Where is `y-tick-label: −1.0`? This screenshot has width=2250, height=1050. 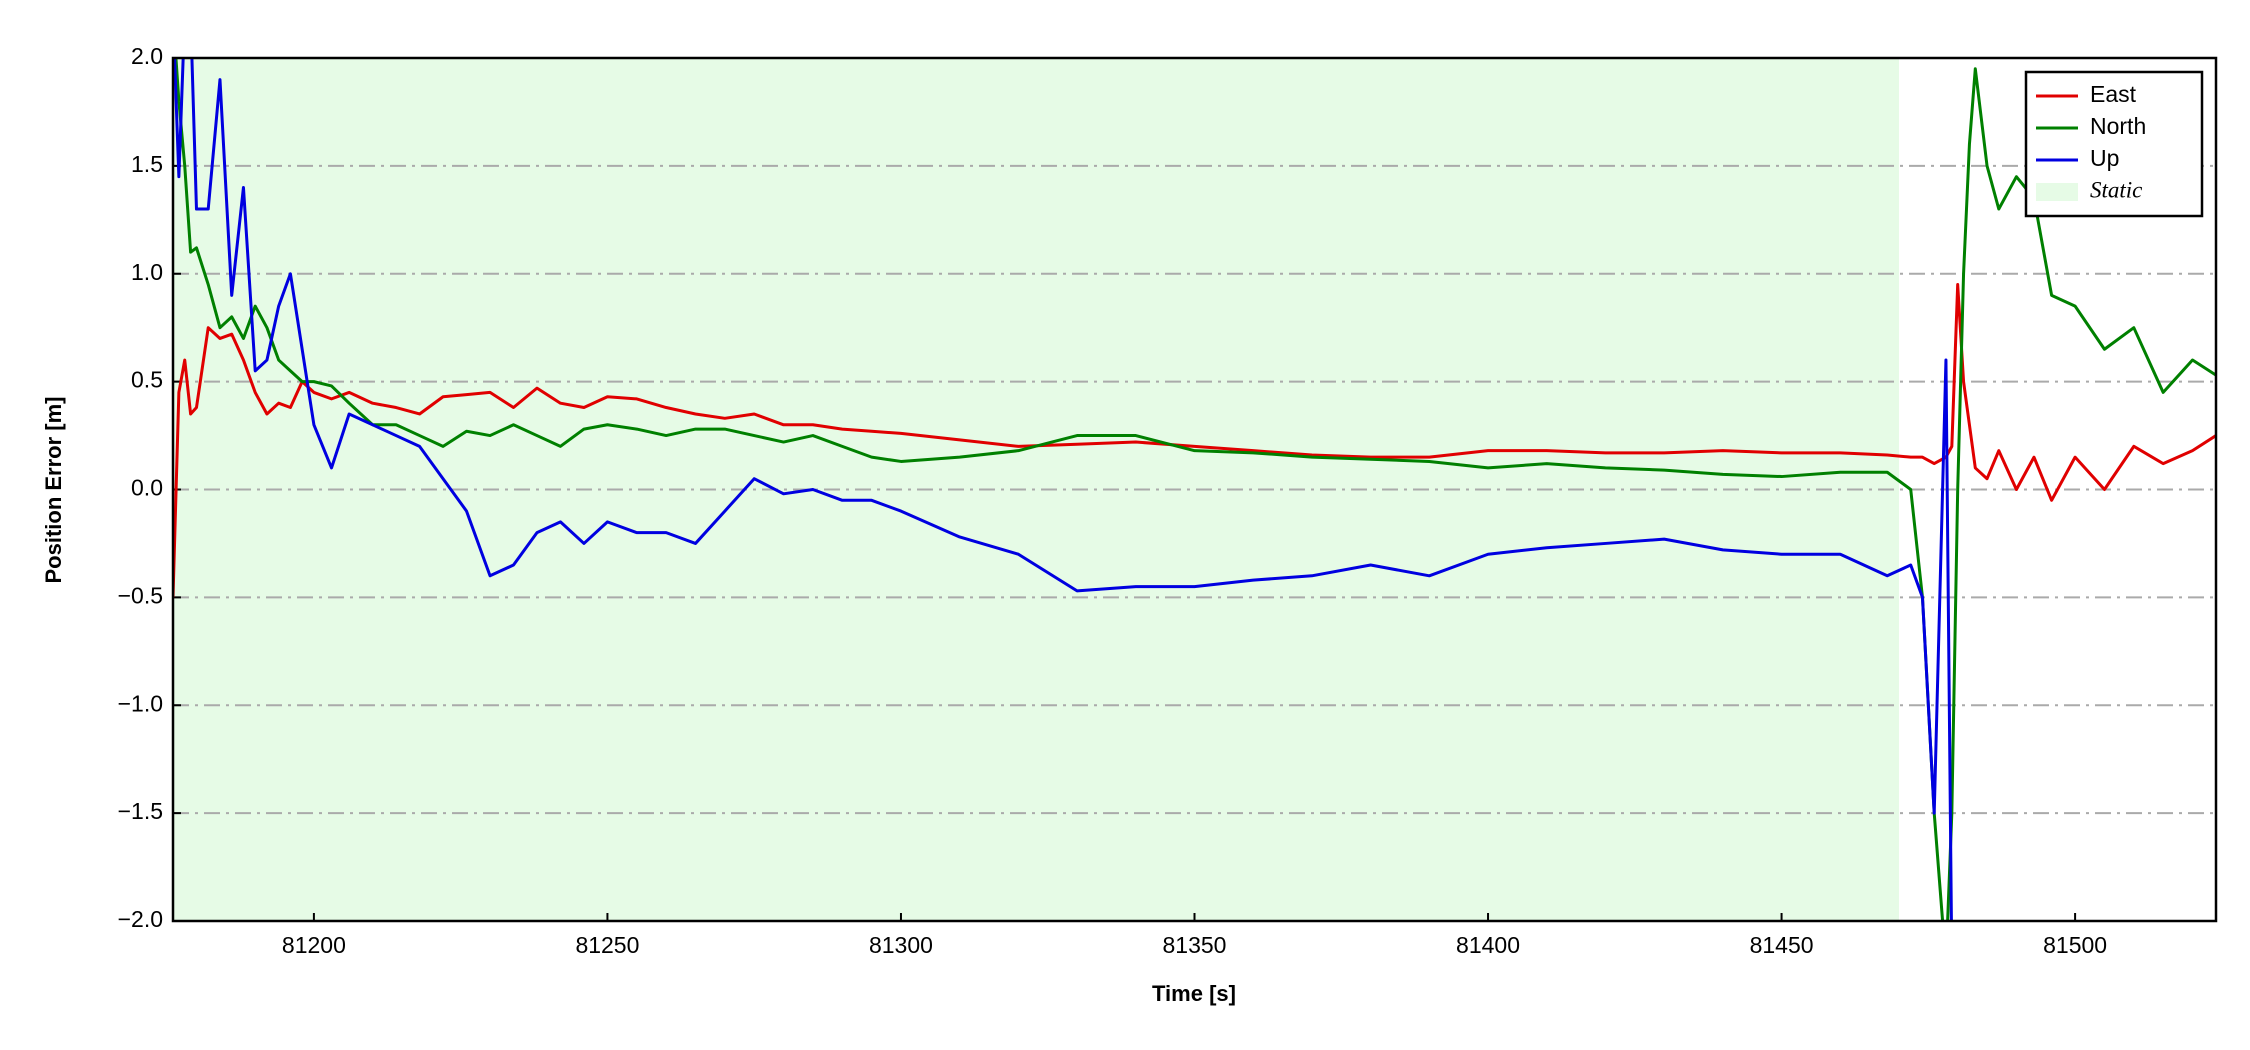 y-tick-label: −1.0 is located at coordinates (140, 703).